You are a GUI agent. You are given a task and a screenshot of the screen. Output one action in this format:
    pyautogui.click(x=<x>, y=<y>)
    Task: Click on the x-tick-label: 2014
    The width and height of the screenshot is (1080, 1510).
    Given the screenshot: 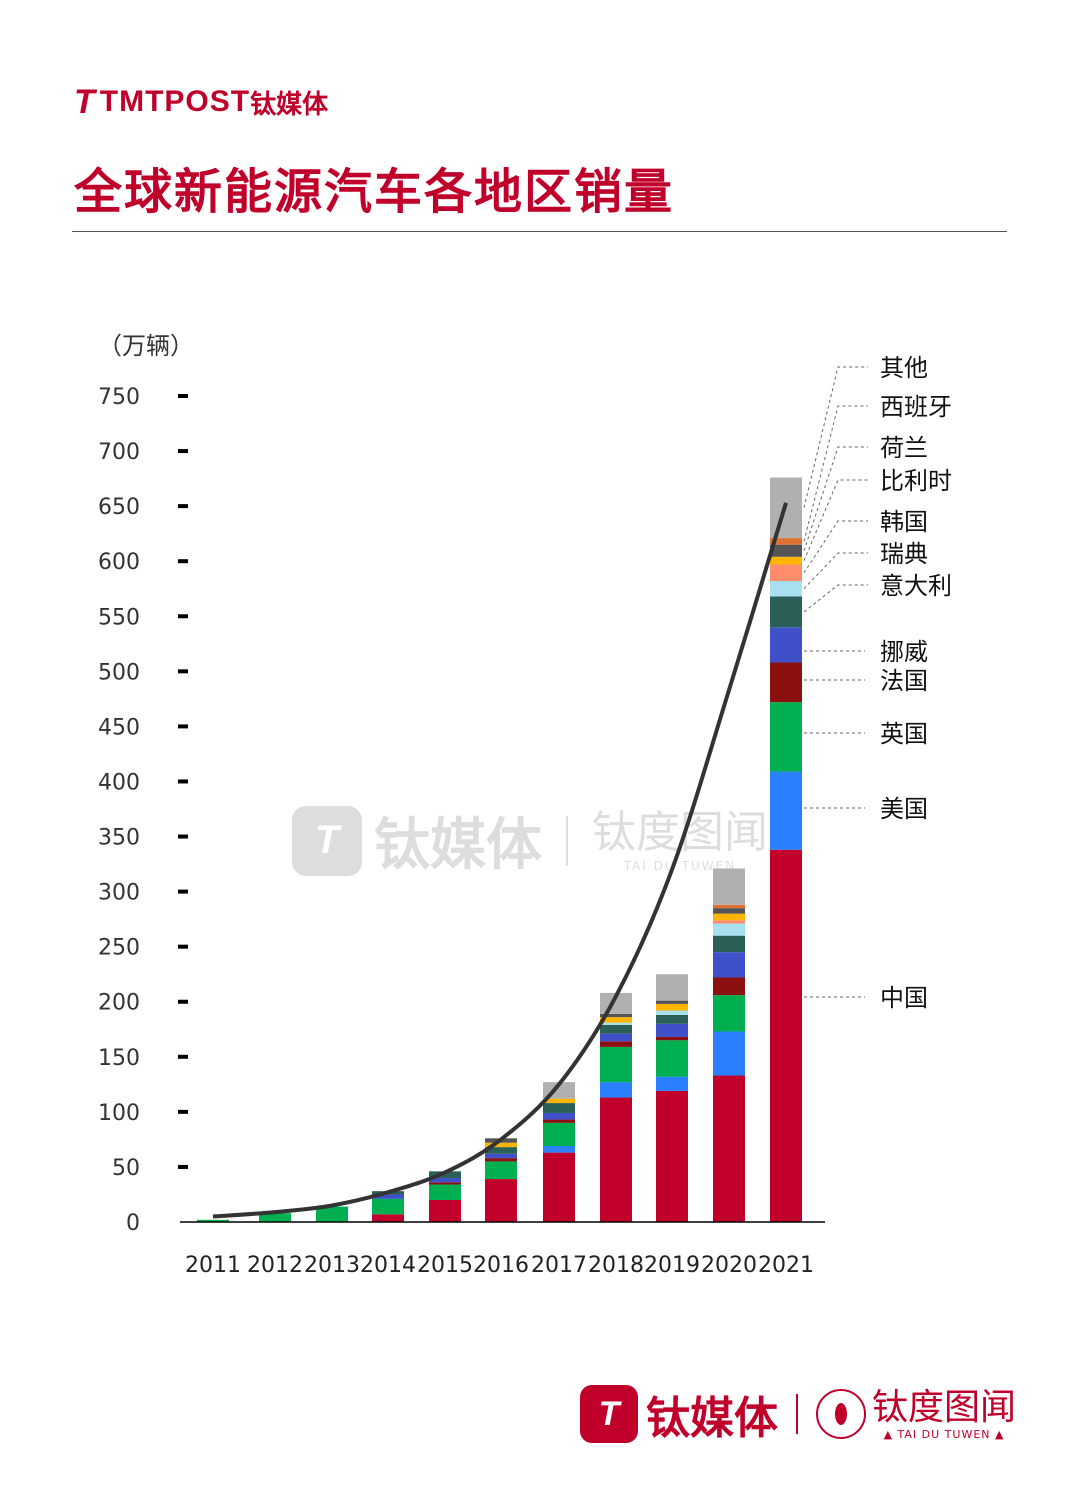 What is the action you would take?
    pyautogui.click(x=388, y=1265)
    